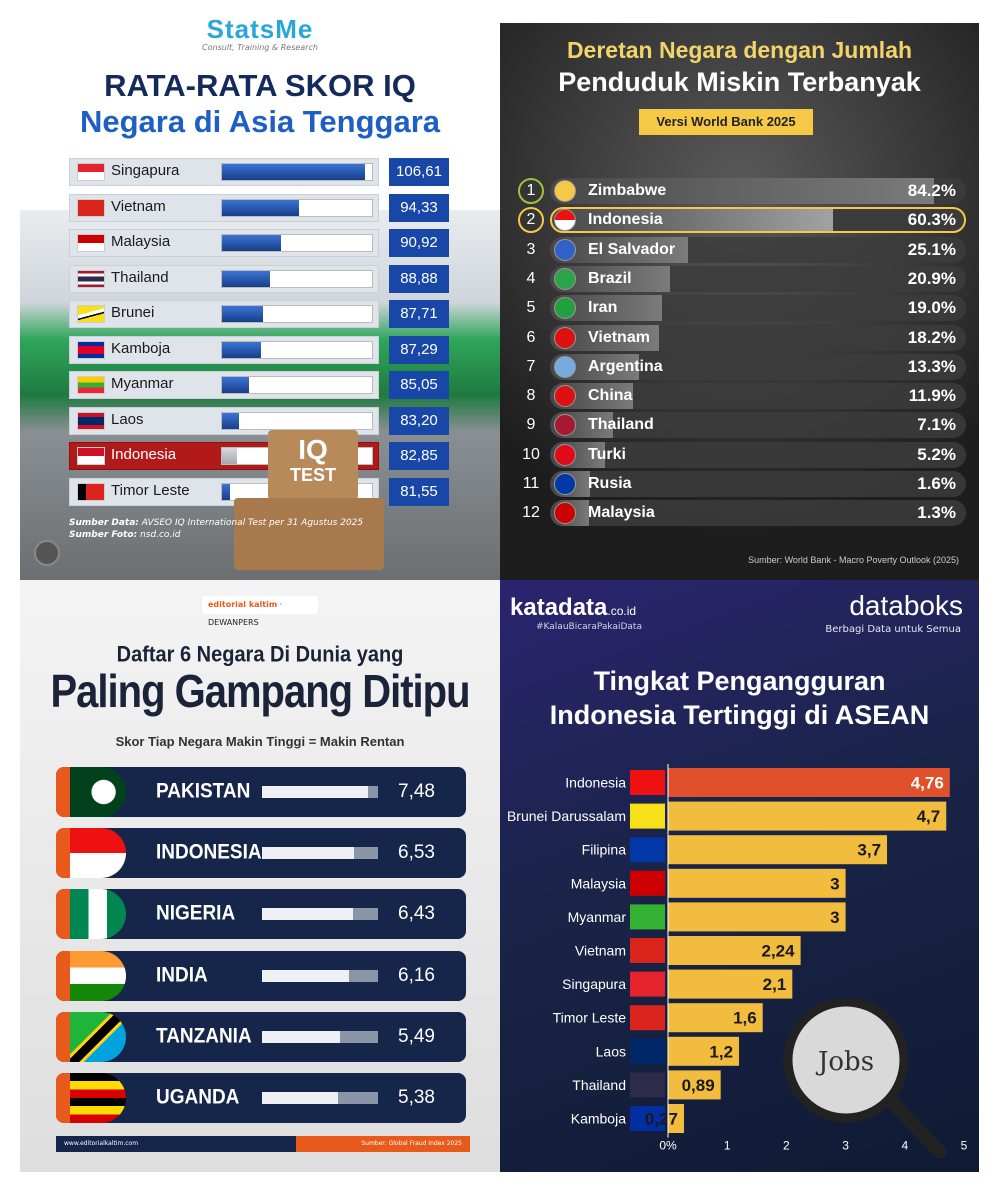  I want to click on unemployment-country-label: Singapura, so click(594, 984).